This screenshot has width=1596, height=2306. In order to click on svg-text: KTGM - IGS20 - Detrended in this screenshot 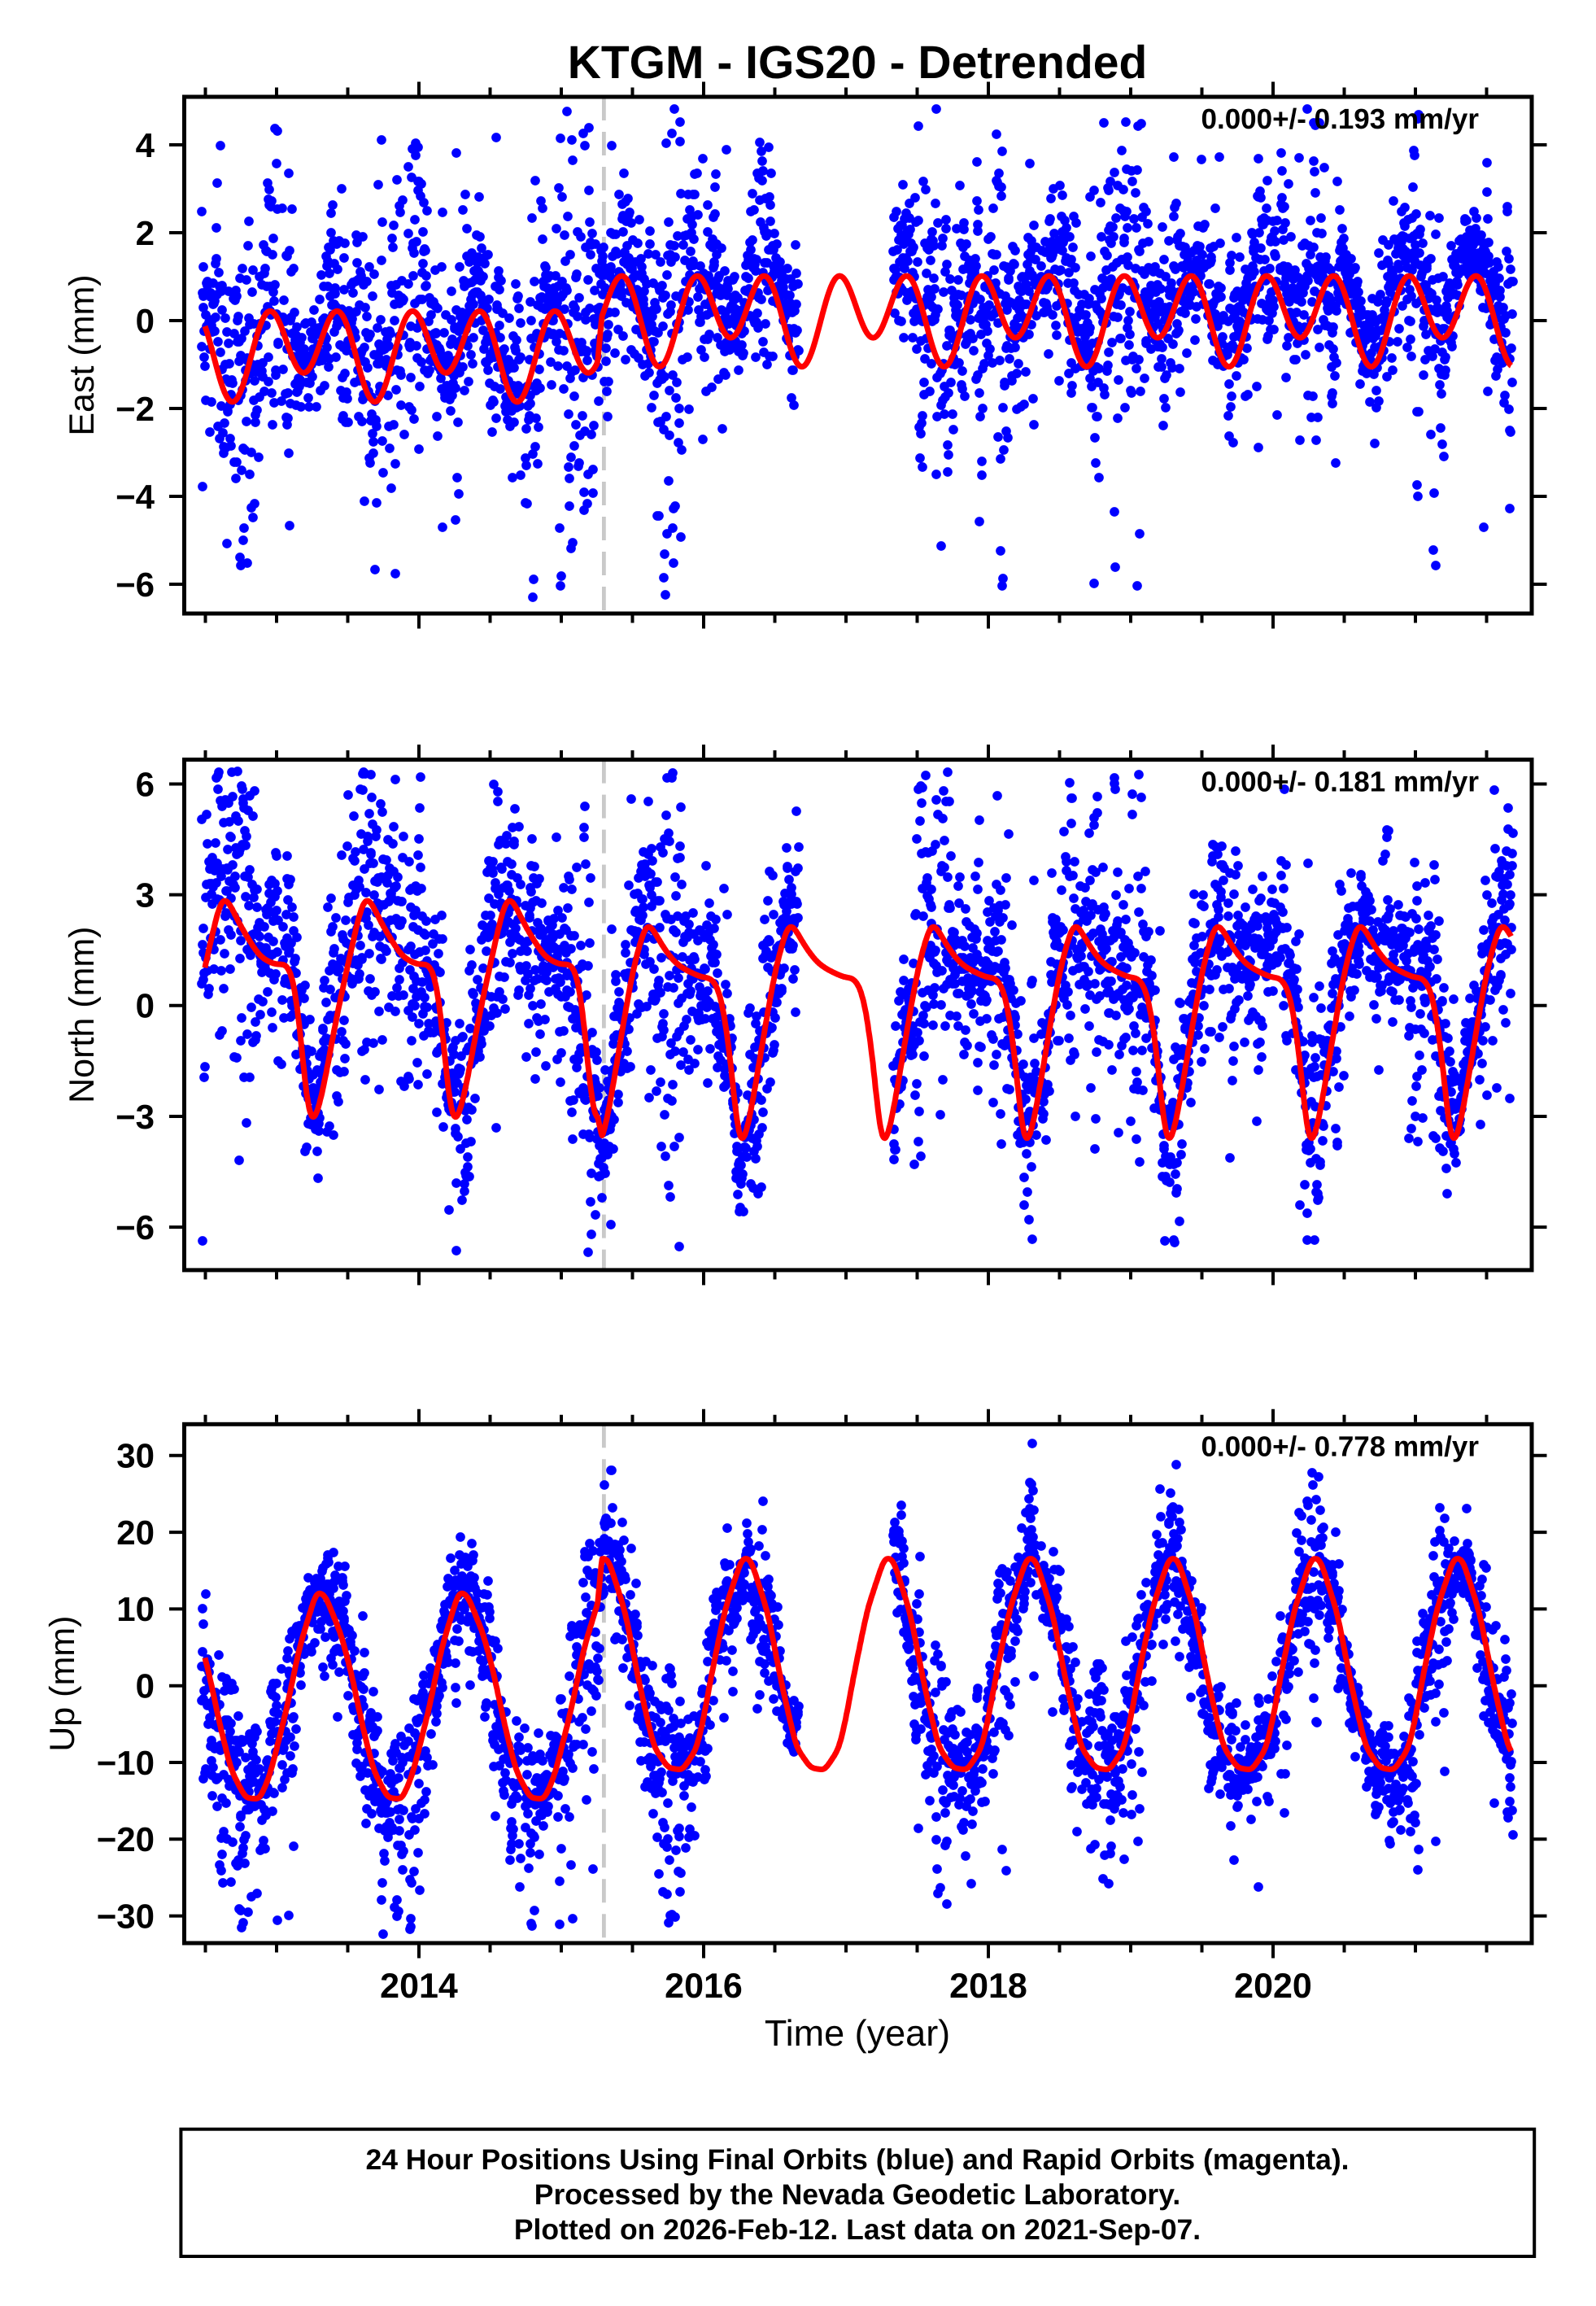, I will do `click(858, 63)`.